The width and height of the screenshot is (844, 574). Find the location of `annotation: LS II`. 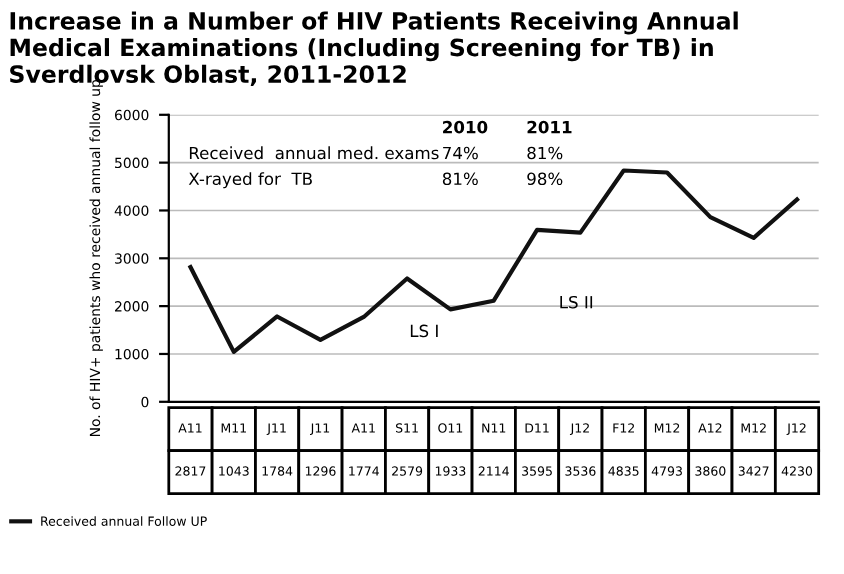

annotation: LS II is located at coordinates (576, 302).